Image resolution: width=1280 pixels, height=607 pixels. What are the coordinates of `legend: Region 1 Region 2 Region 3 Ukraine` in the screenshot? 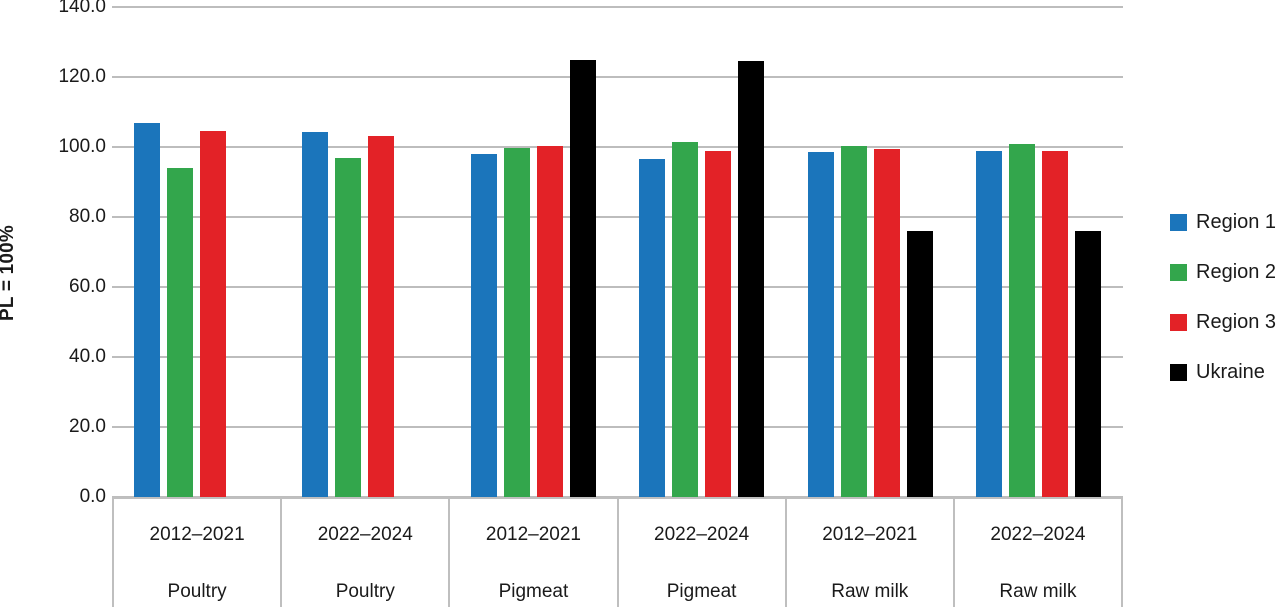 It's located at (1223, 297).